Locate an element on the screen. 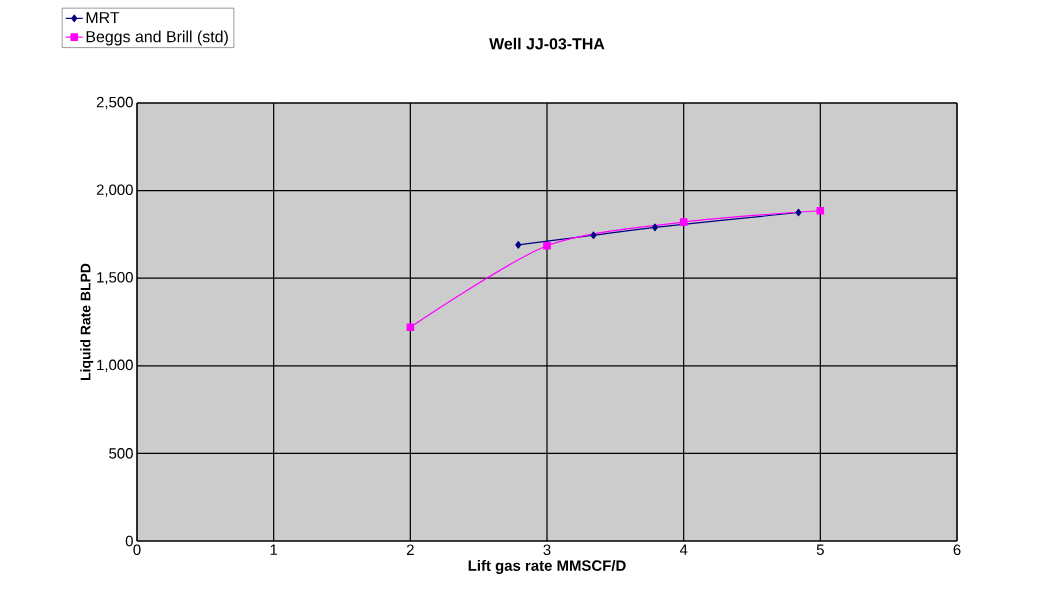 Image resolution: width=1046 pixels, height=603 pixels. x-tick-label: 4 is located at coordinates (683, 549).